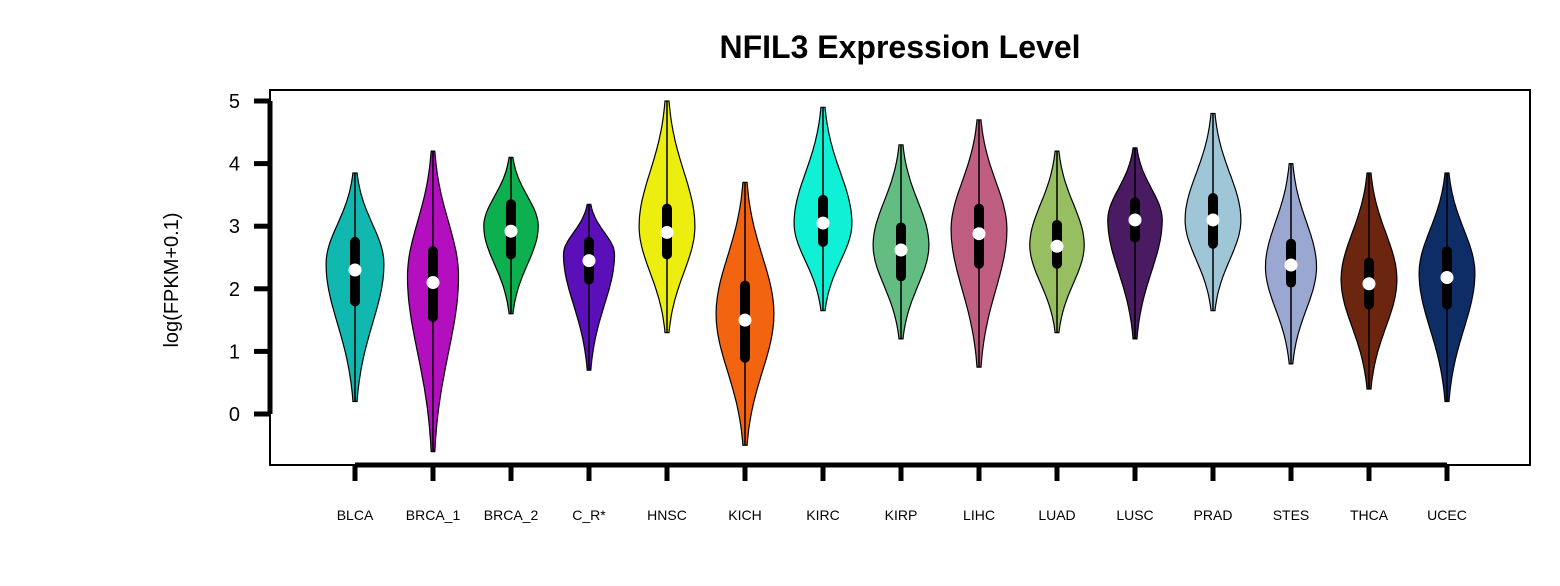 This screenshot has height=586, width=1560. What do you see at coordinates (511, 515) in the screenshot?
I see `x-tick-label: BRCA_2` at bounding box center [511, 515].